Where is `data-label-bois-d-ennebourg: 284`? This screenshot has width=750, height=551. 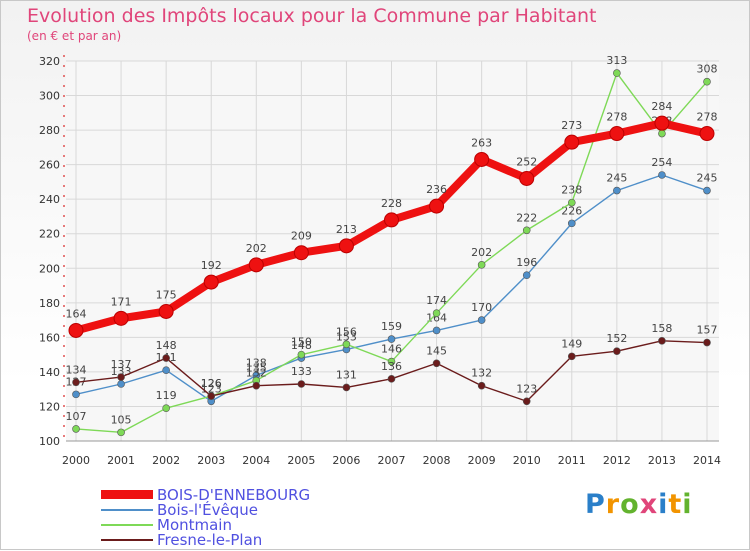
data-label-bois-d-ennebourg: 284 is located at coordinates (661, 106).